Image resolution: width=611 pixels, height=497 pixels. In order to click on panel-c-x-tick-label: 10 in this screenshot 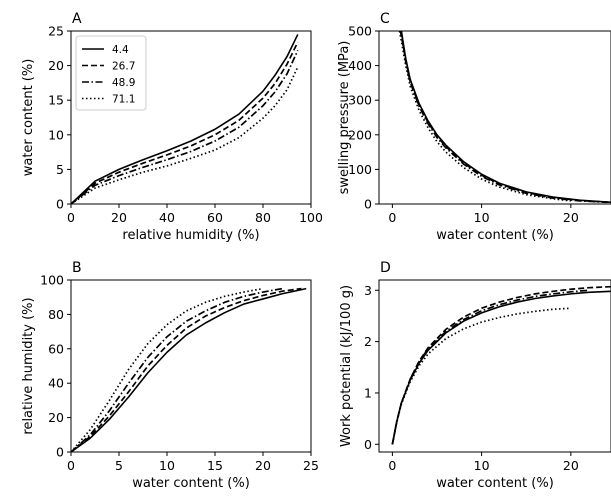, I will do `click(482, 217)`.